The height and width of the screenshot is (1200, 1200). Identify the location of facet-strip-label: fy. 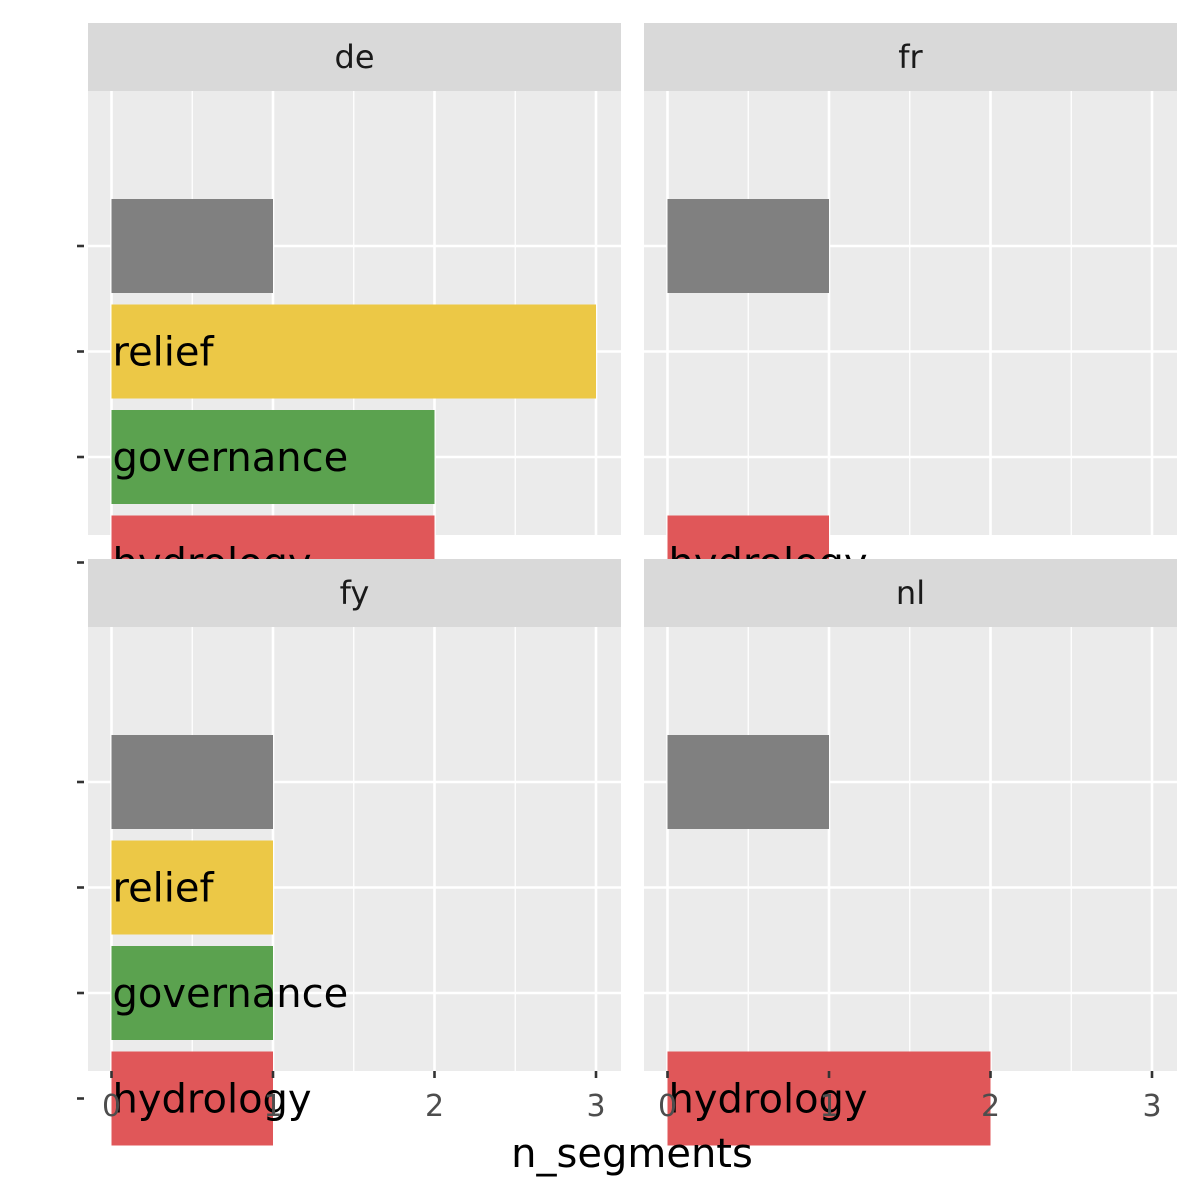
(355, 593).